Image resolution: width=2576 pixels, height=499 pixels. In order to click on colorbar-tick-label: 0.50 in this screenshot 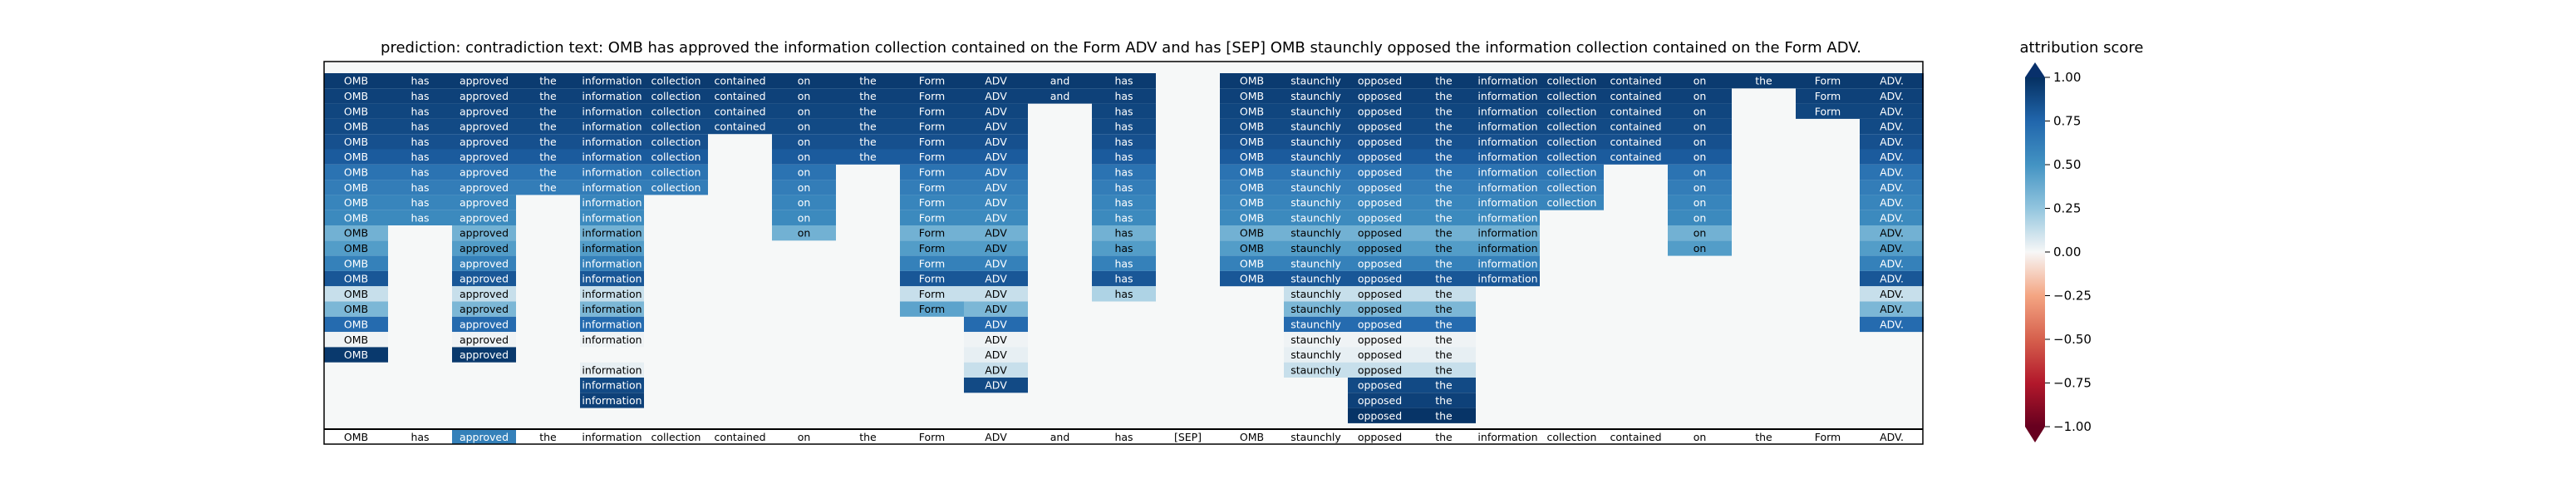, I will do `click(2067, 164)`.